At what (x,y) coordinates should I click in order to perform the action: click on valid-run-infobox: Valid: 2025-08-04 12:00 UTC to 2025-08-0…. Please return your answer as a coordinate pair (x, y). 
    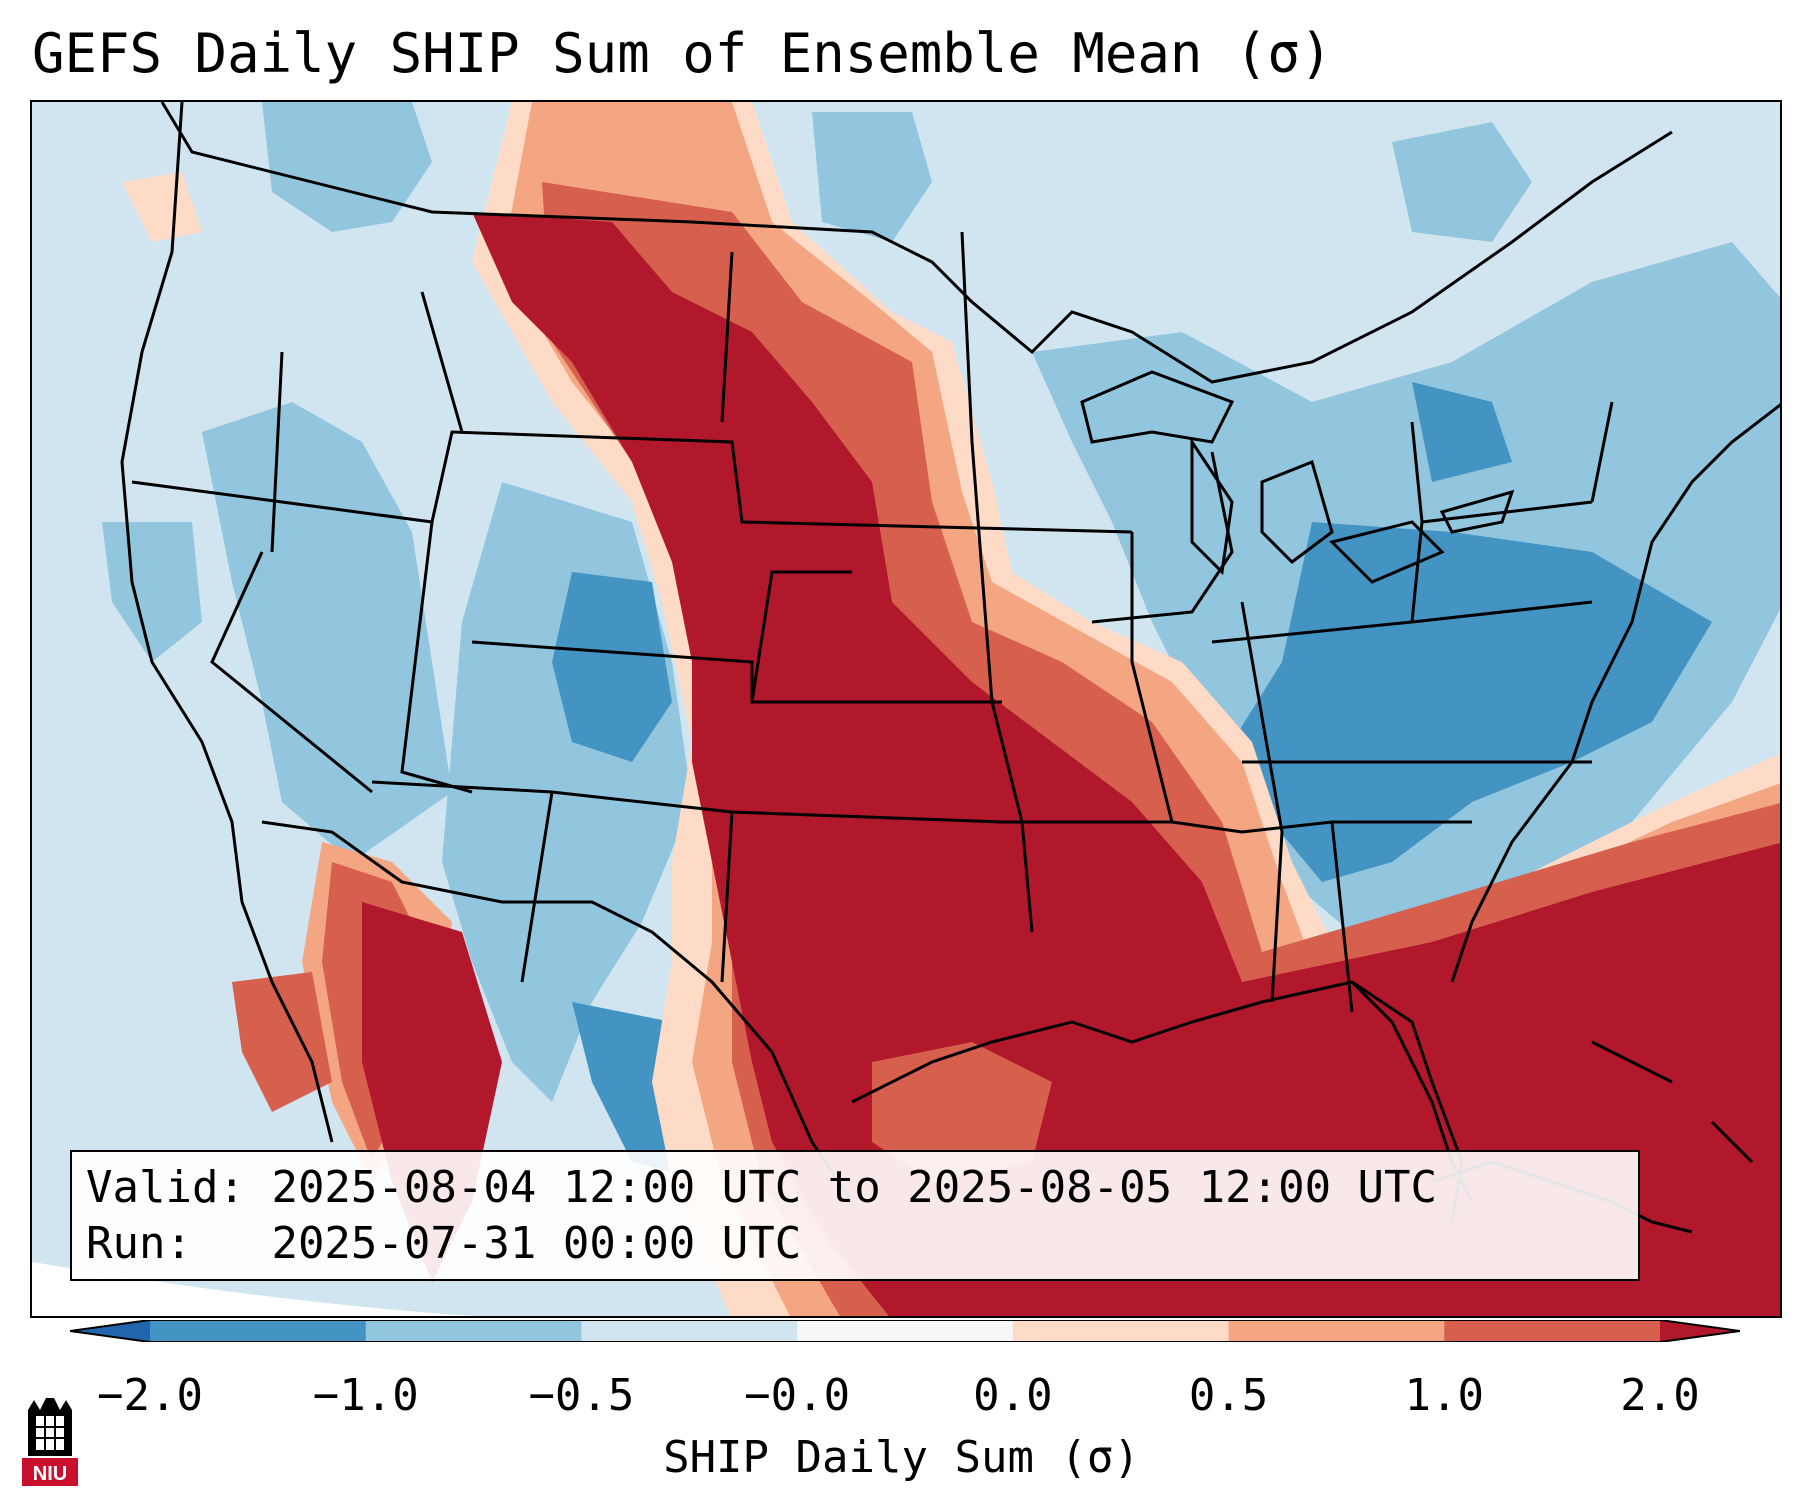
    Looking at the image, I should click on (855, 1215).